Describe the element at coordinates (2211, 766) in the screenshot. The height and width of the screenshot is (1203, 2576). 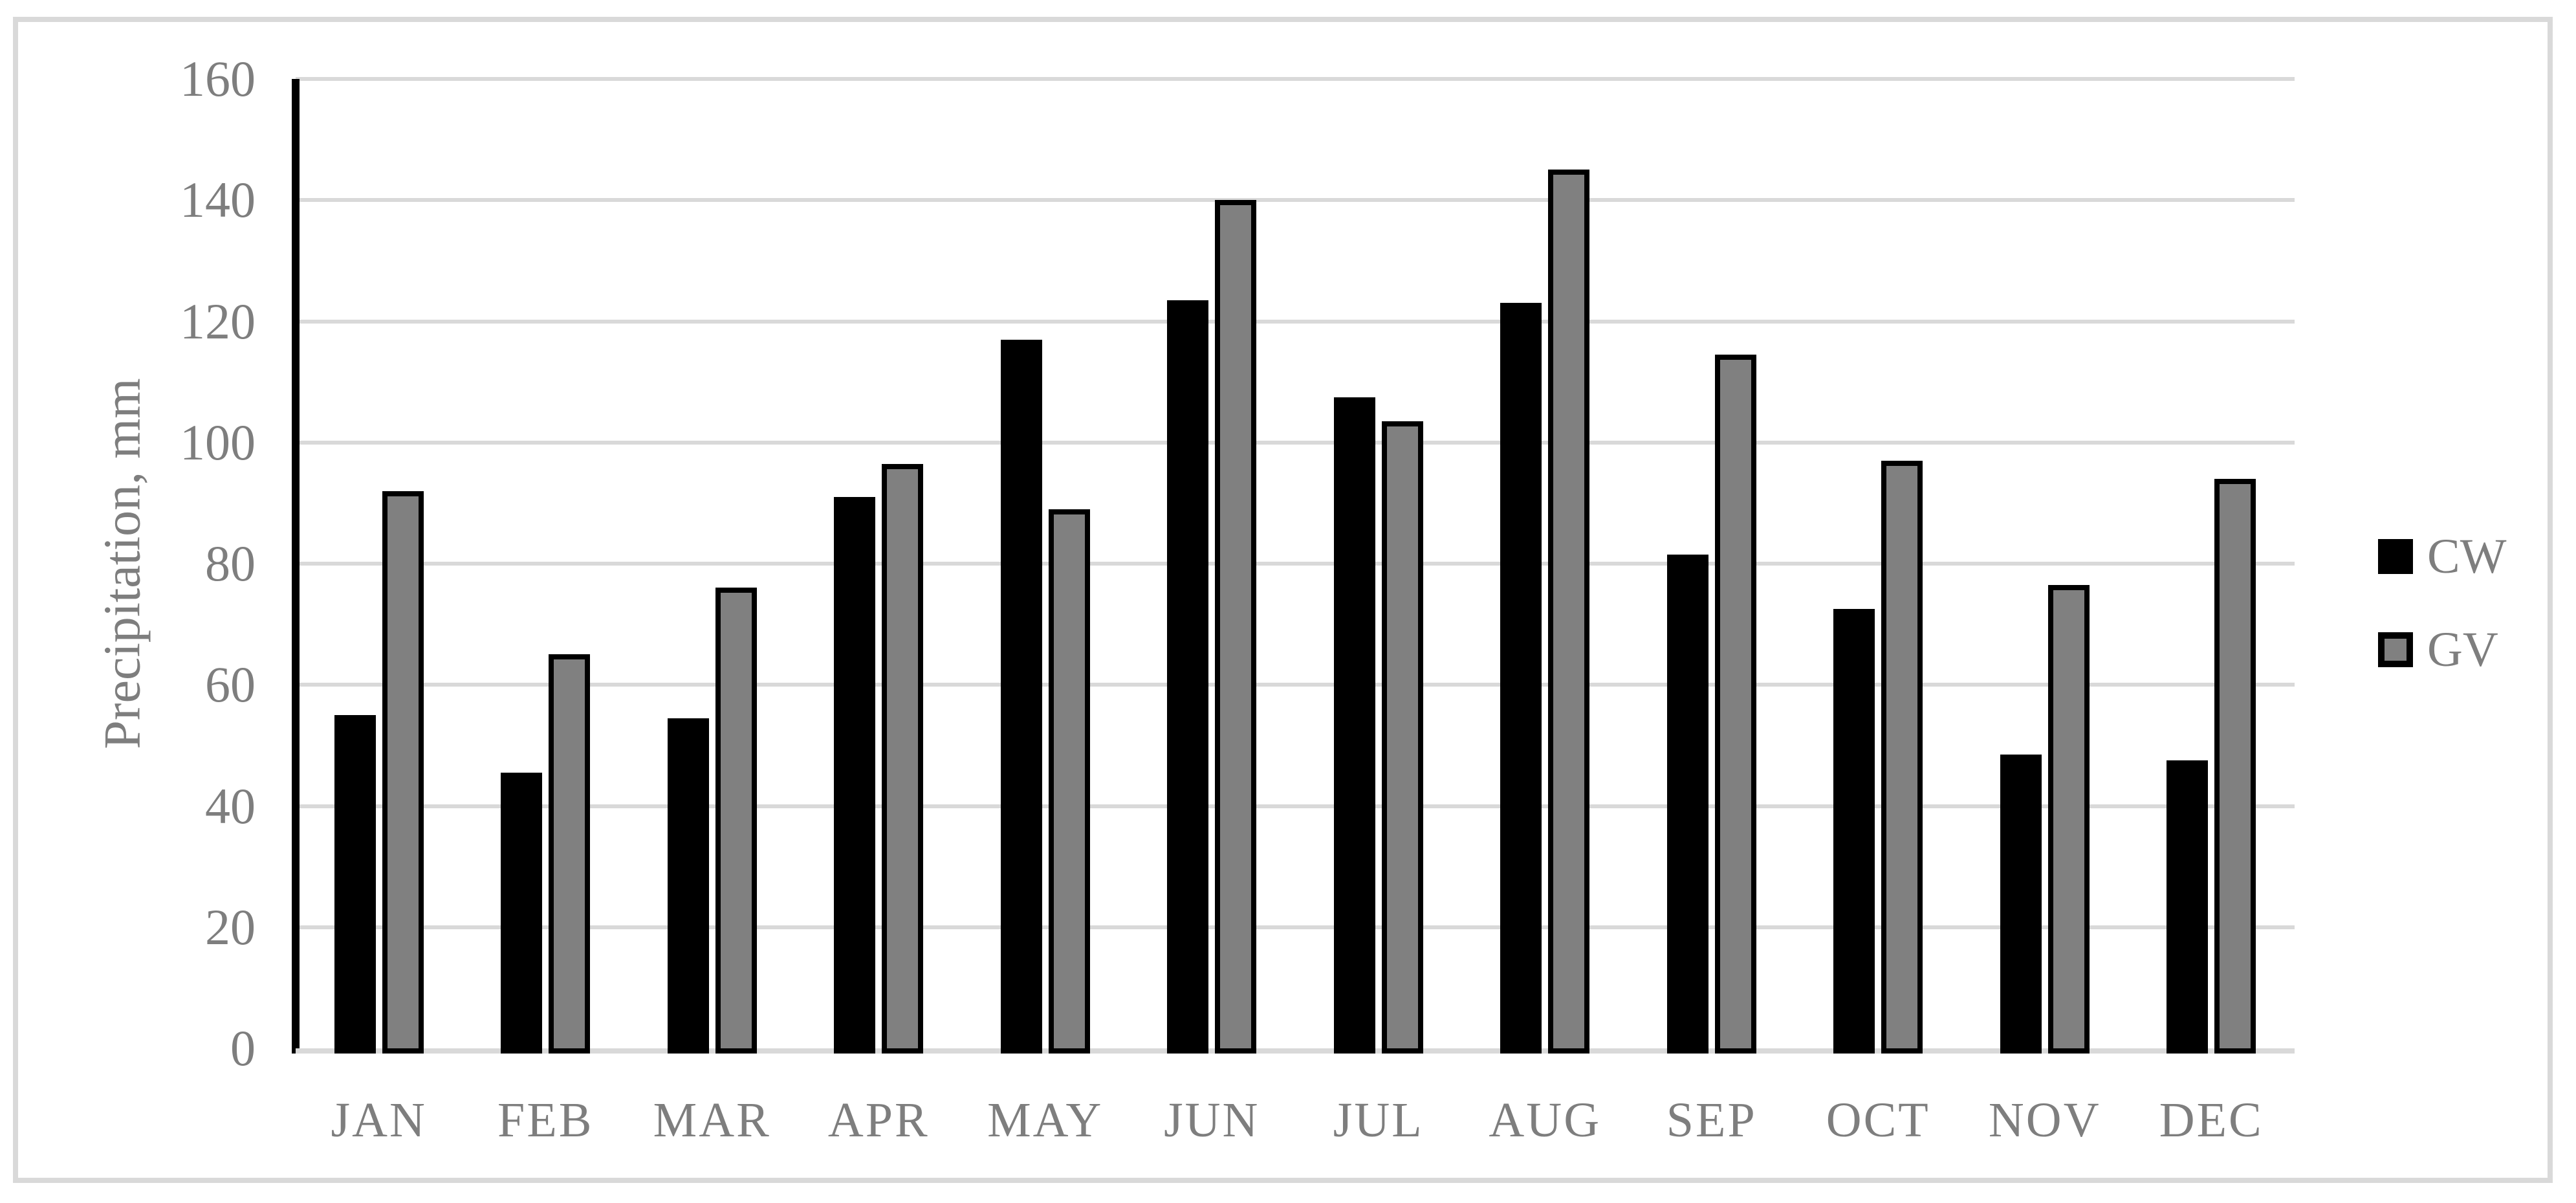
I see `bar-group-dec` at that location.